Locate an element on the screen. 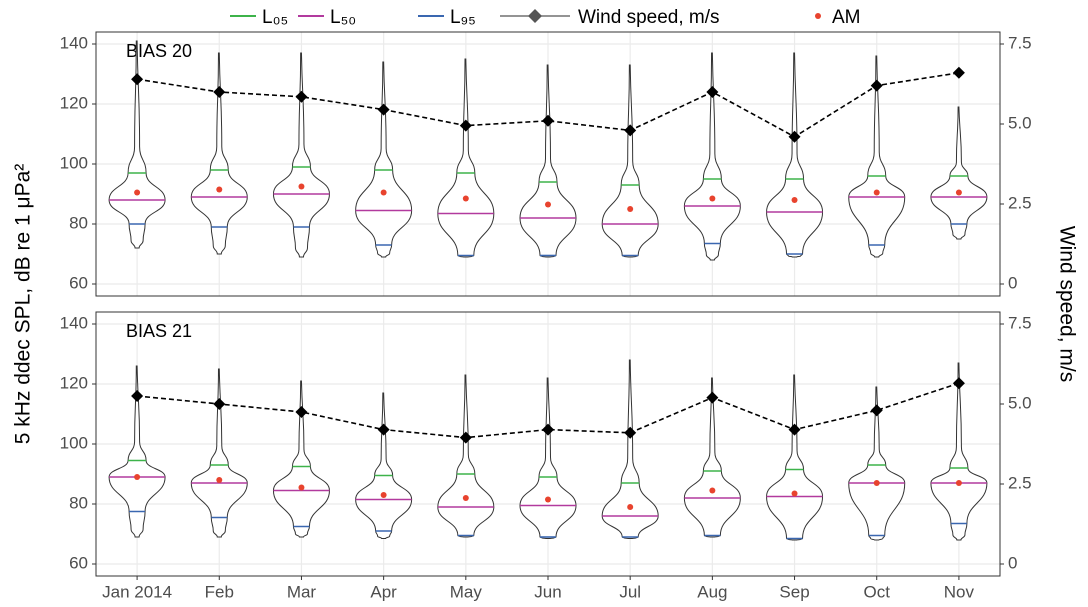 The image size is (1088, 607). x-tick-label: Jul is located at coordinates (630, 591).